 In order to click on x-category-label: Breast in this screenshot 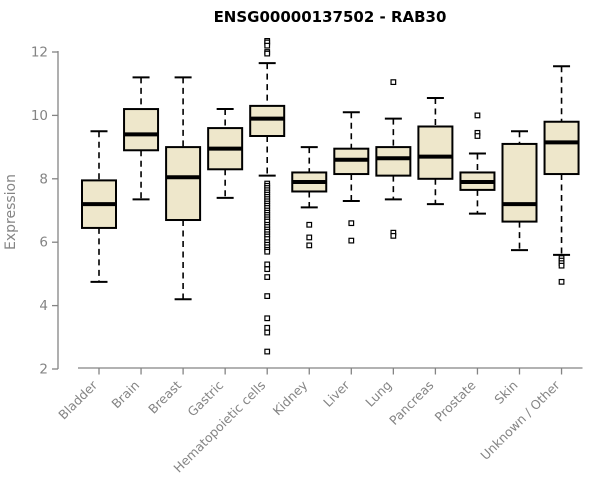, I will do `click(164, 396)`.